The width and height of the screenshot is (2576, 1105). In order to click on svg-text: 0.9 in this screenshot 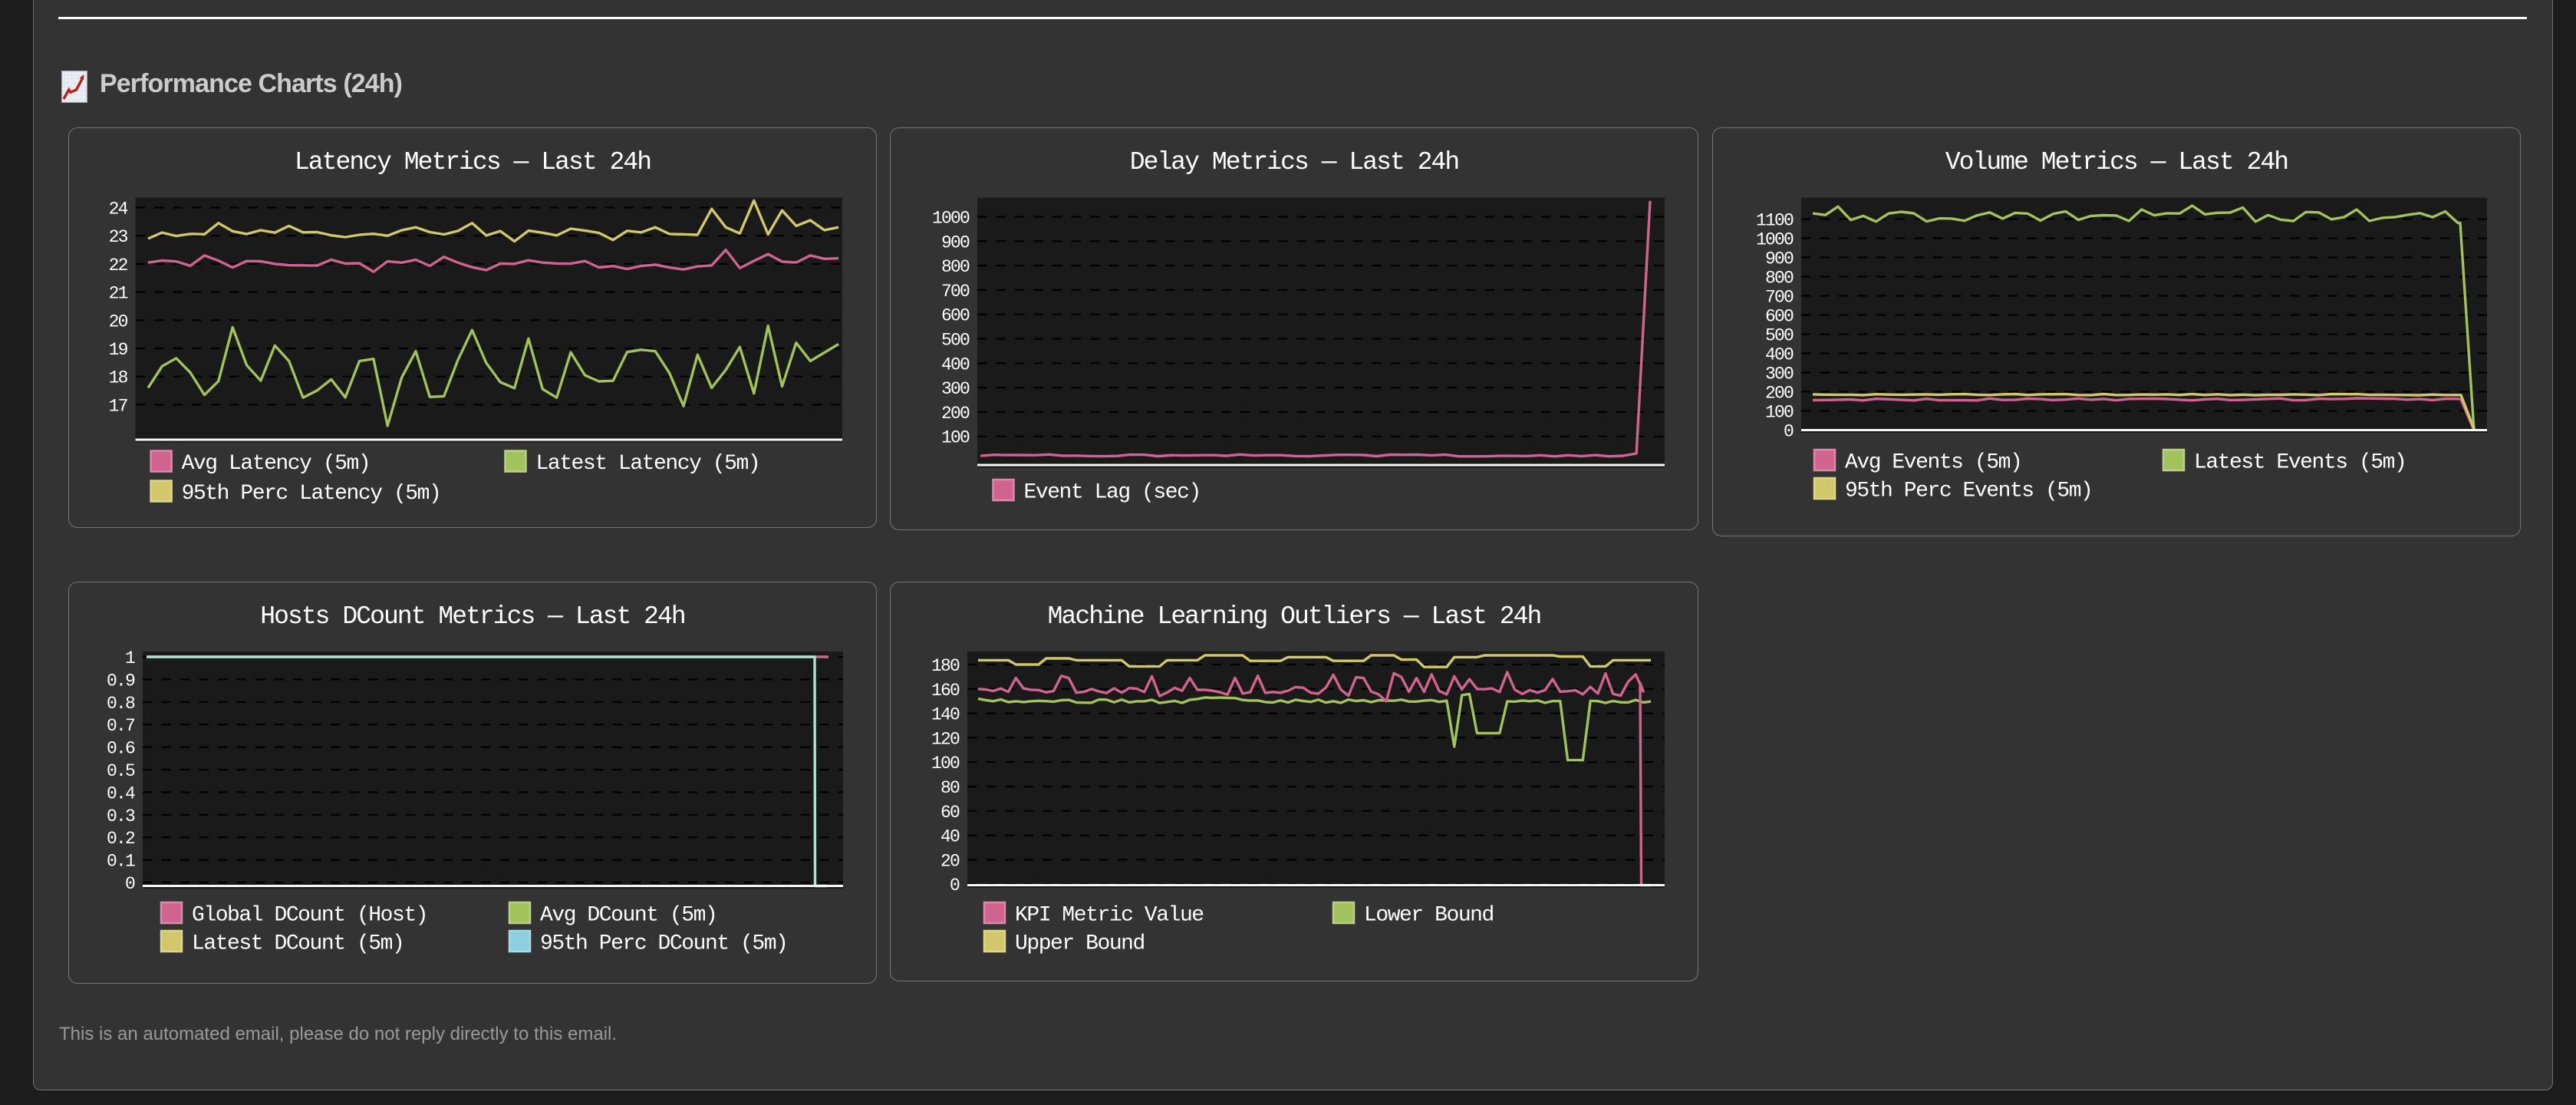, I will do `click(121, 681)`.